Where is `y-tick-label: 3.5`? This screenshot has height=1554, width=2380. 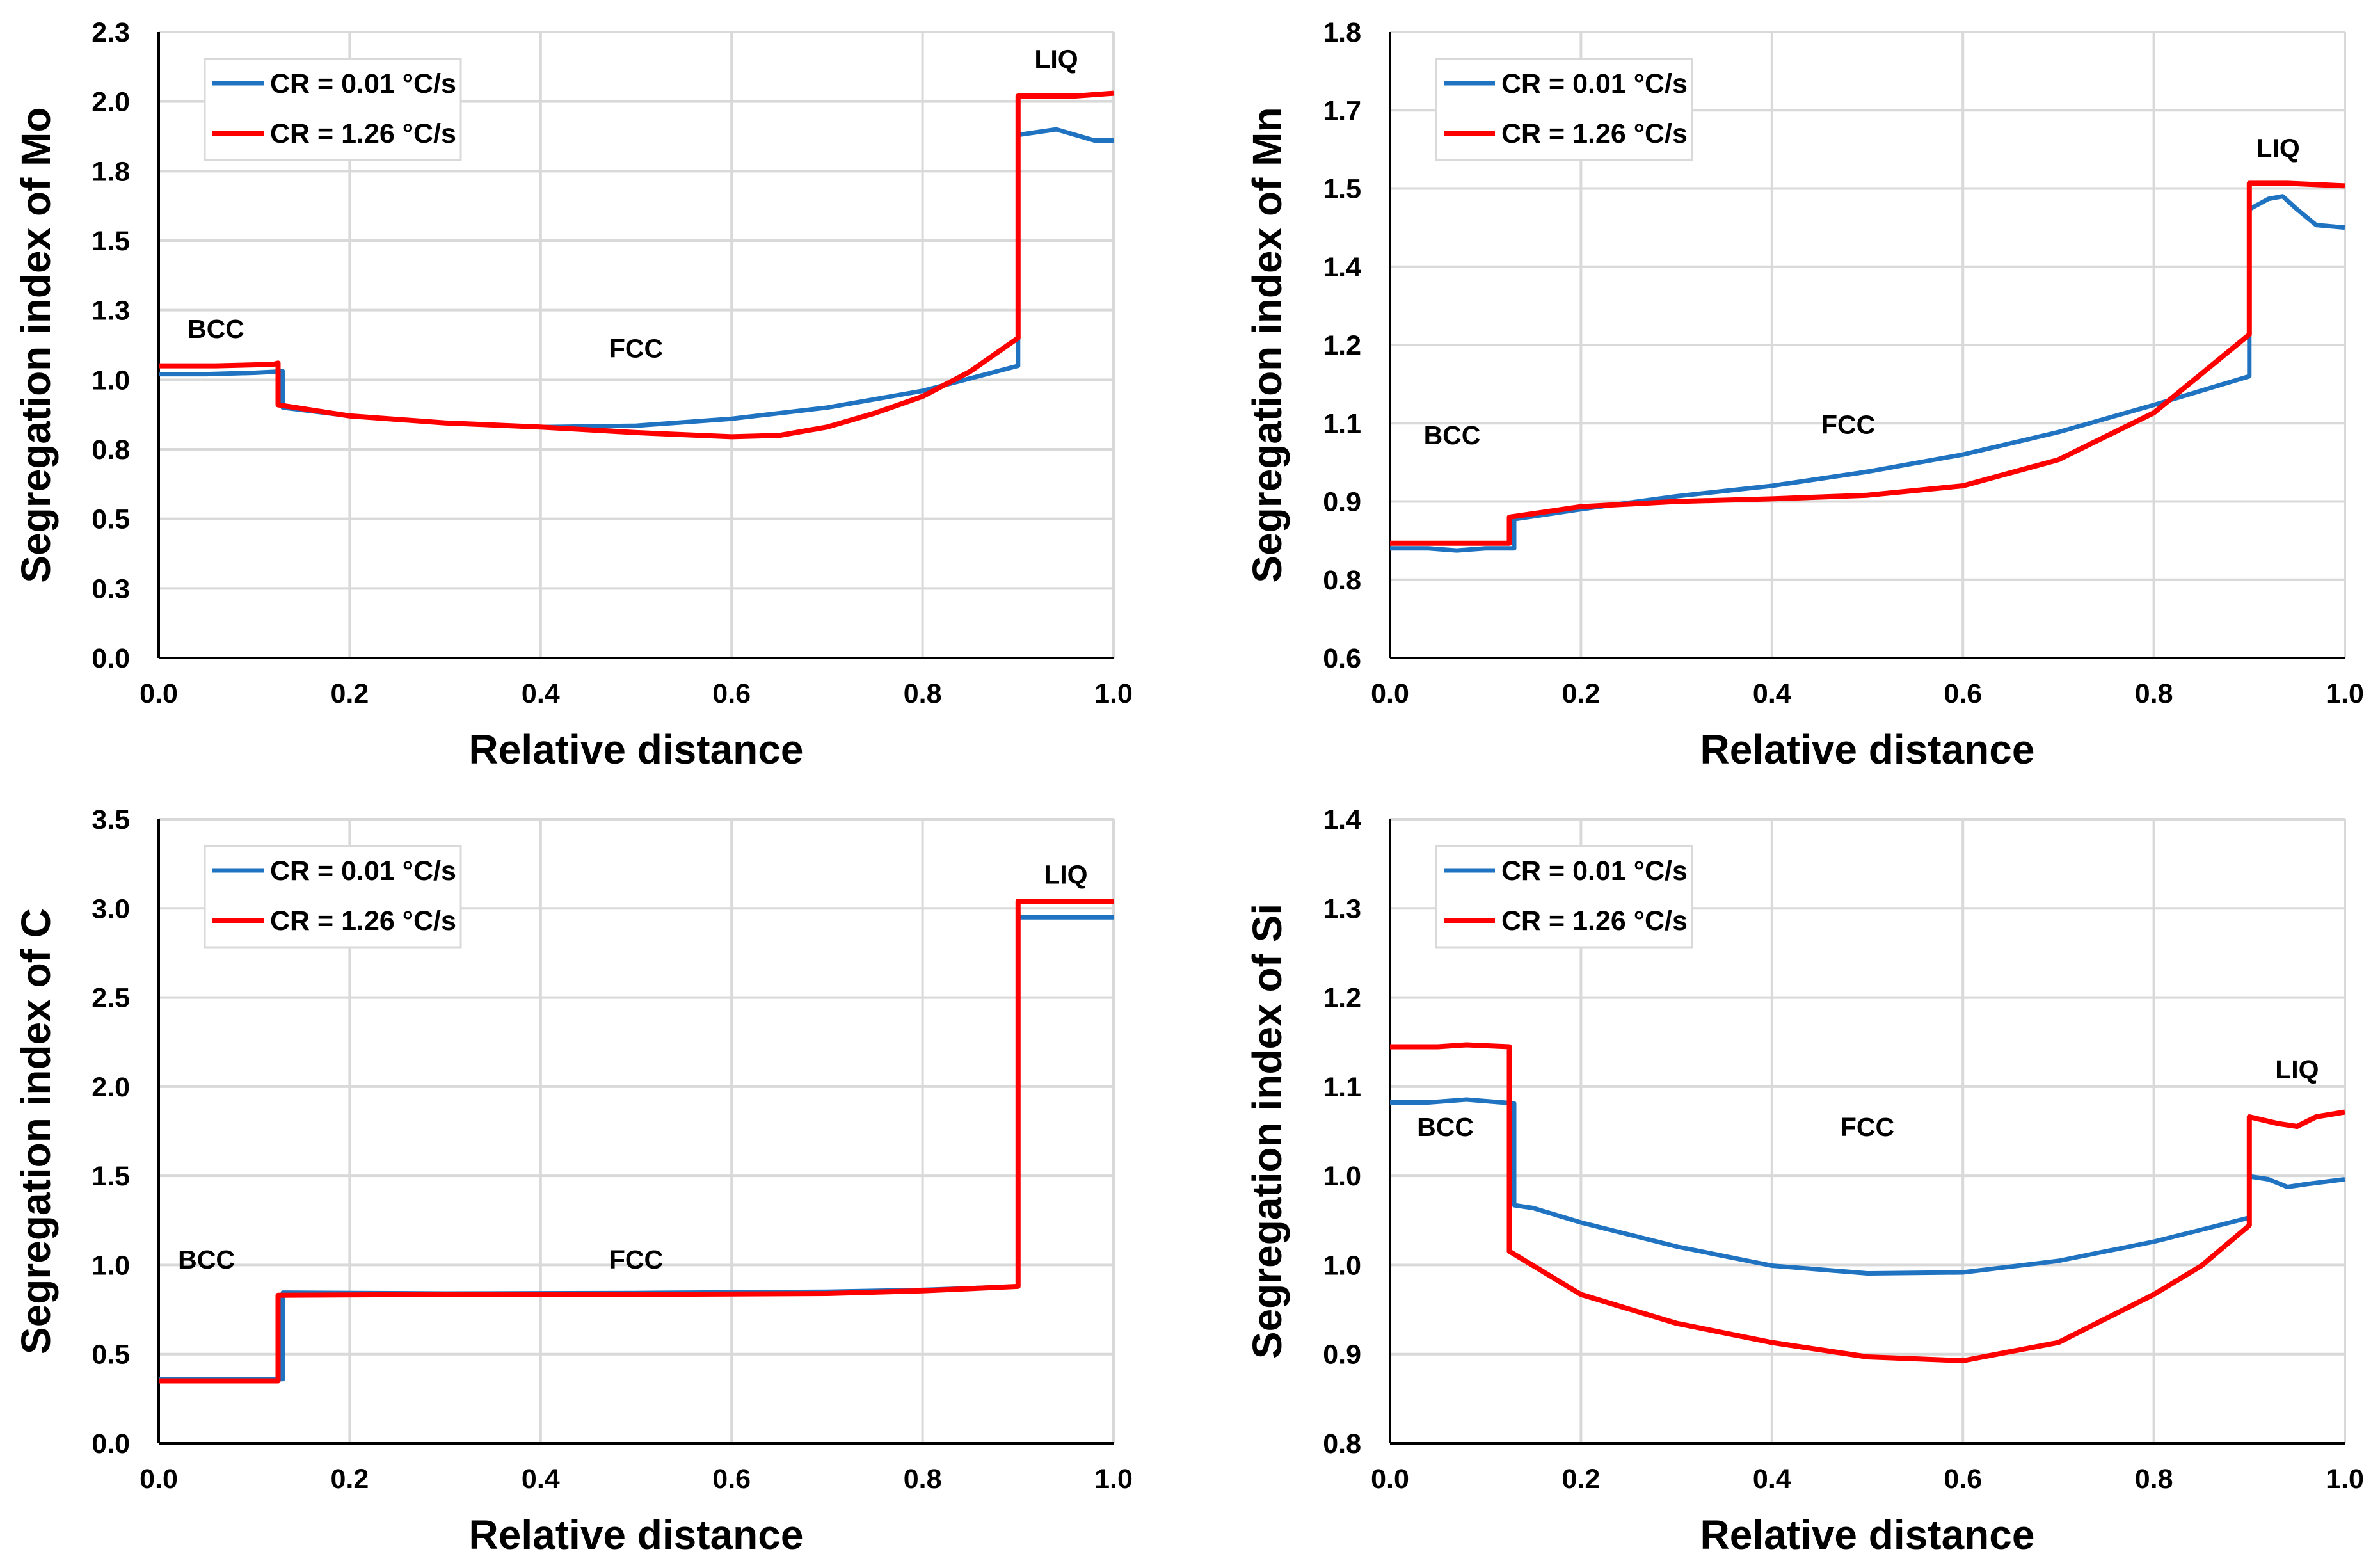
y-tick-label: 3.5 is located at coordinates (111, 820).